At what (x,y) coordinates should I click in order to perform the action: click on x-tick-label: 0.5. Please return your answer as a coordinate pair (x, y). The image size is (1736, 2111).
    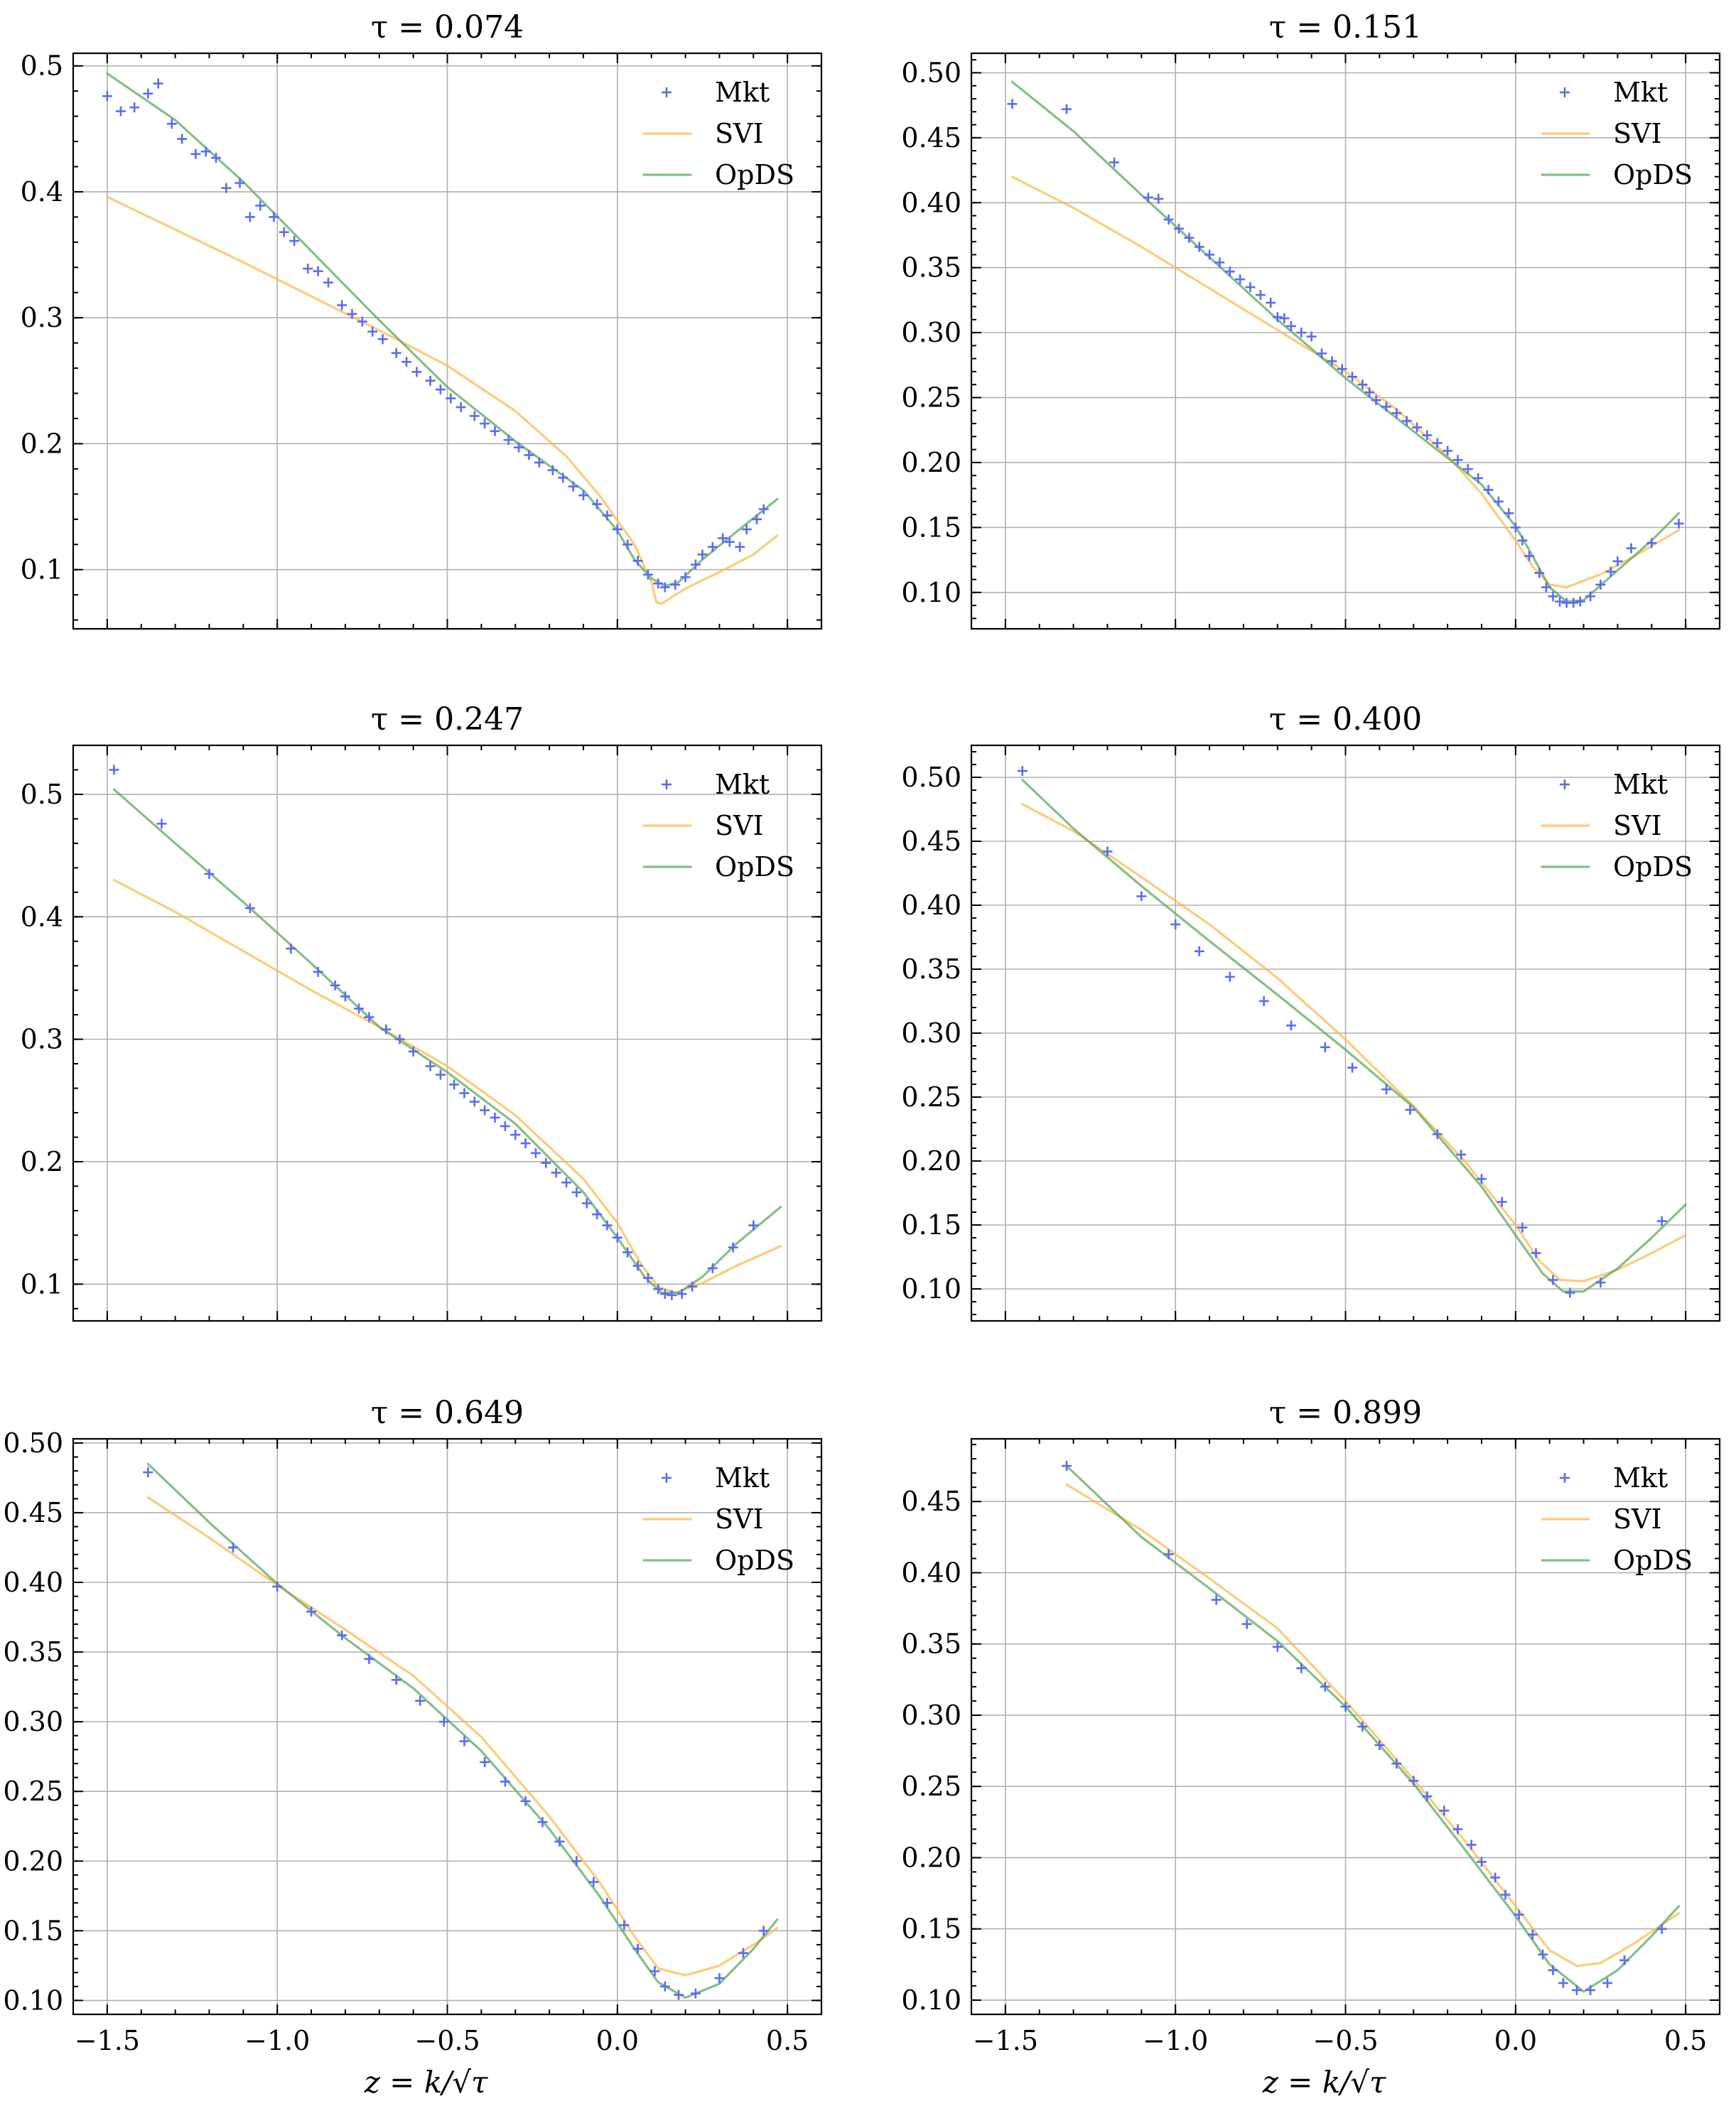
    Looking at the image, I should click on (788, 2040).